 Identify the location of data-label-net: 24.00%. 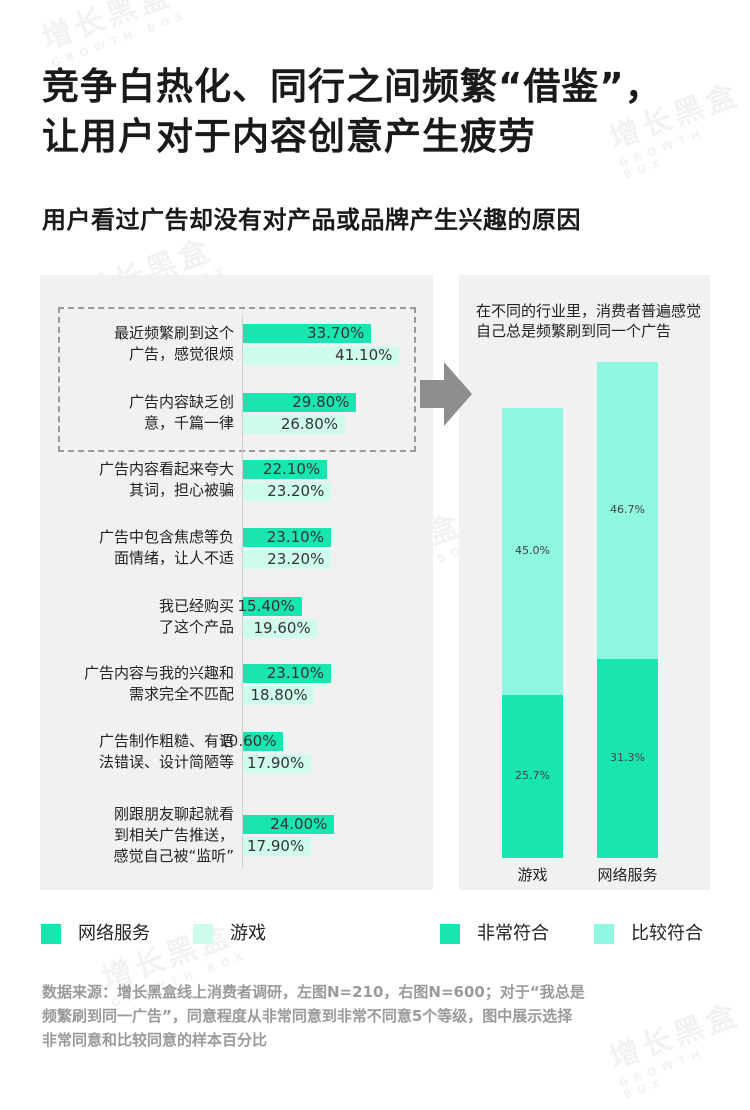
(299, 824).